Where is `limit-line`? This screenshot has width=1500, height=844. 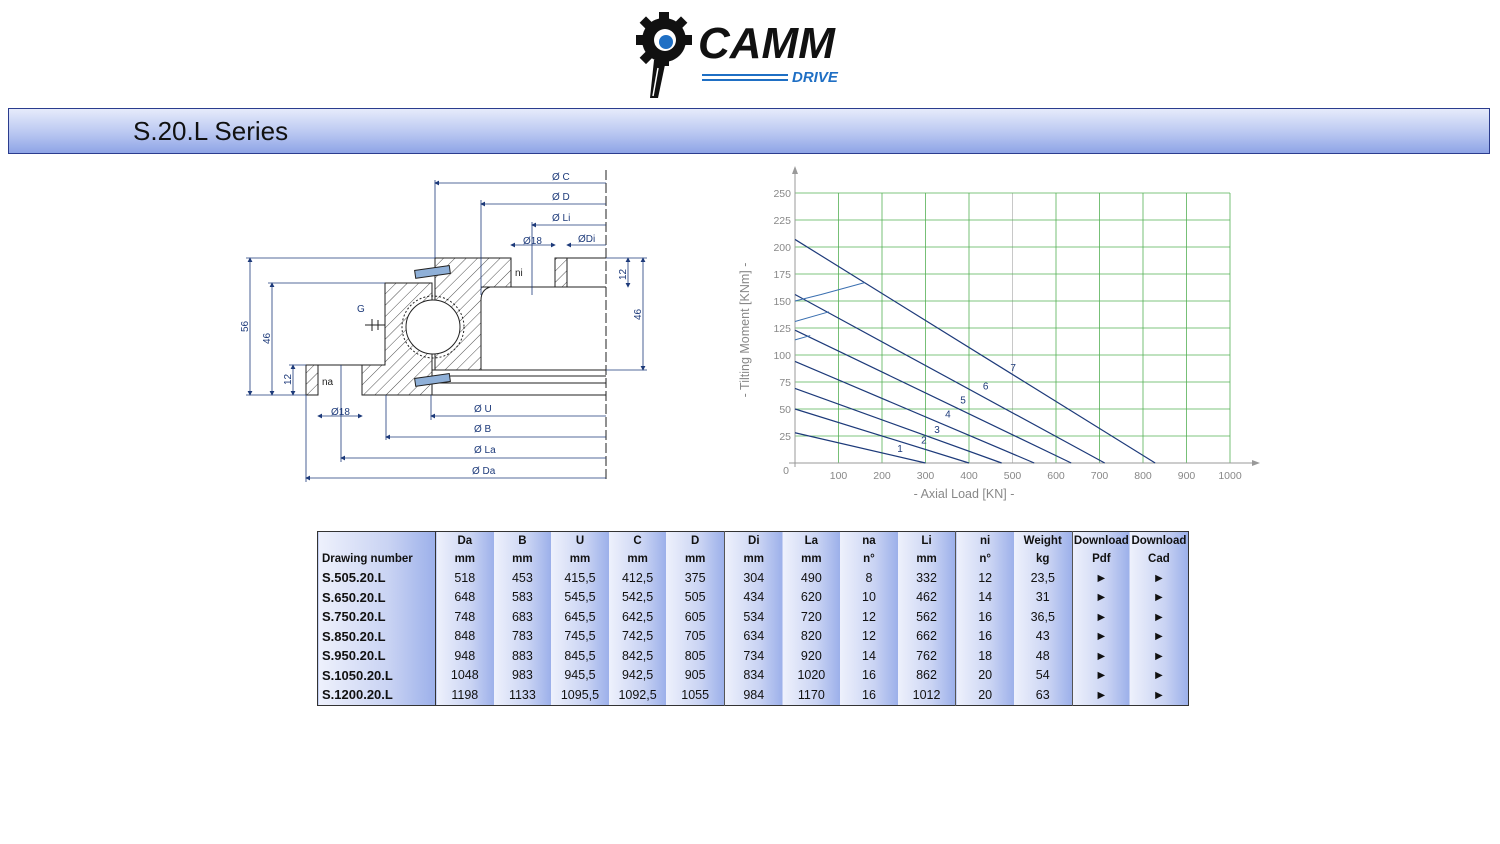
limit-line is located at coordinates (829, 292).